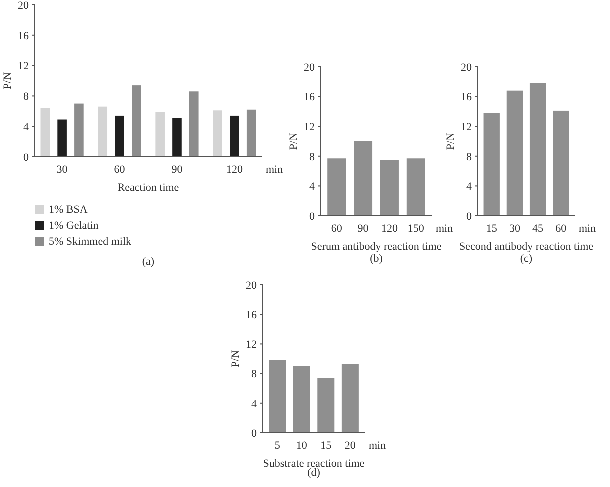 The height and width of the screenshot is (487, 610). What do you see at coordinates (149, 188) in the screenshot?
I see `x-axis-title: Reaction time` at bounding box center [149, 188].